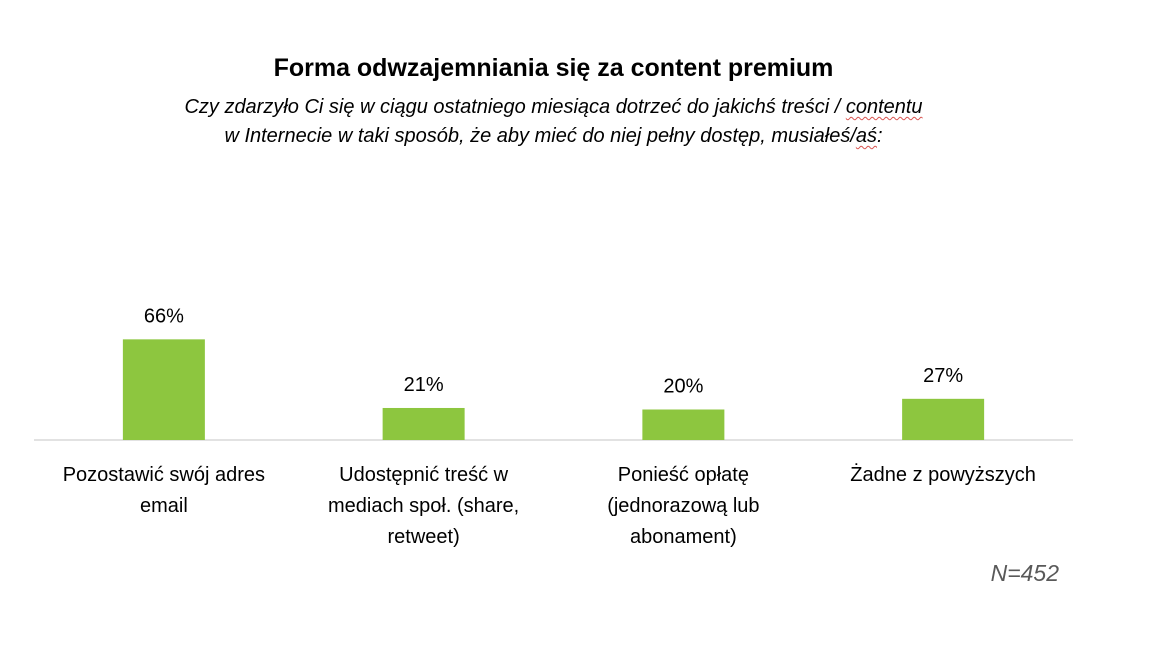 The height and width of the screenshot is (646, 1157). Describe the element at coordinates (424, 385) in the screenshot. I see `data-label: 21%` at that location.